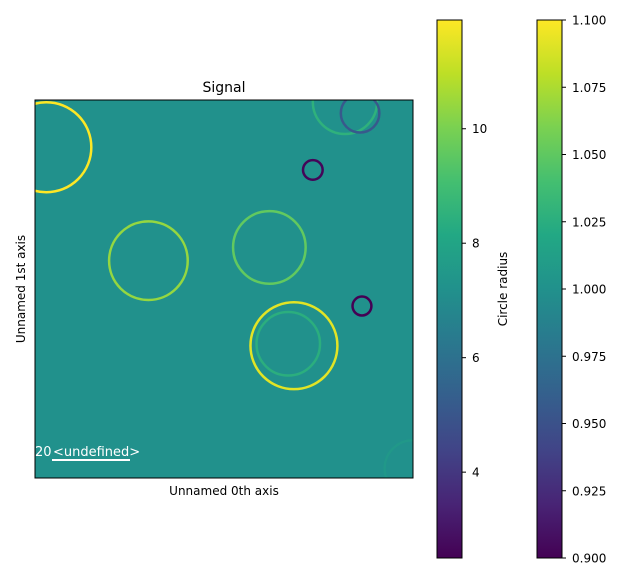 This screenshot has width=640, height=585. What do you see at coordinates (223, 88) in the screenshot?
I see `chart-title: Signal` at bounding box center [223, 88].